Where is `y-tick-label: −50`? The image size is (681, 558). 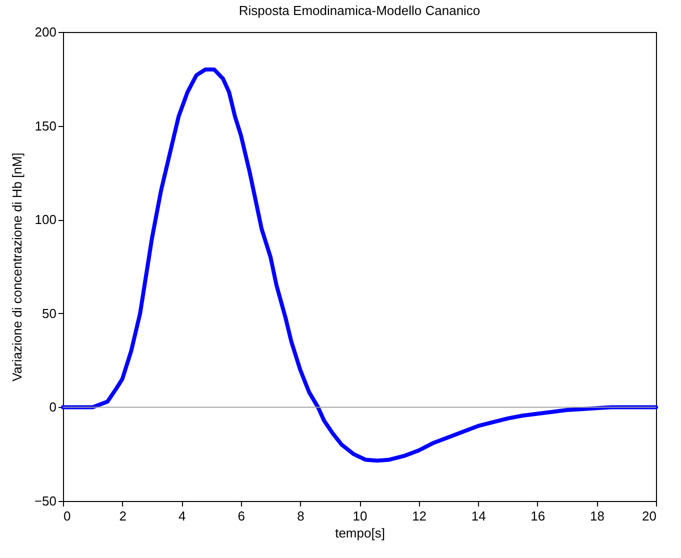
y-tick-label: −50 is located at coordinates (45, 501).